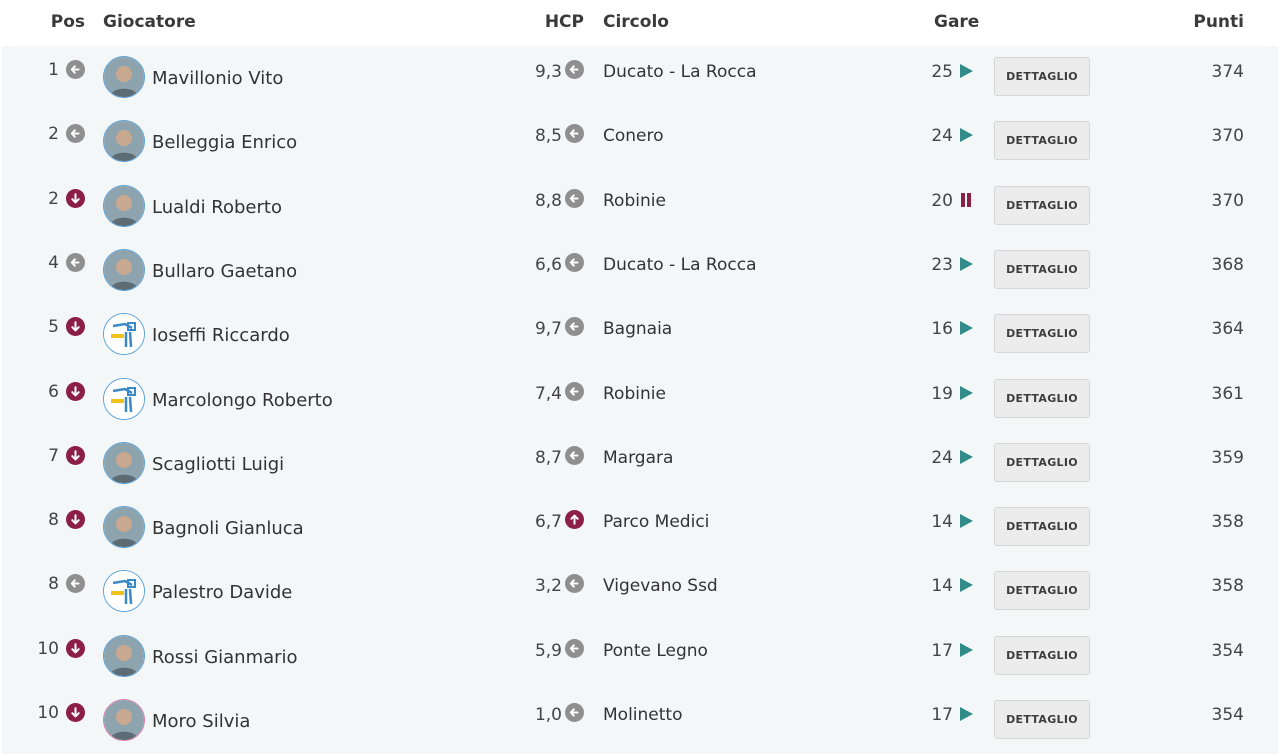 This screenshot has height=754, width=1280. I want to click on handicap-value: 1,0, so click(548, 715).